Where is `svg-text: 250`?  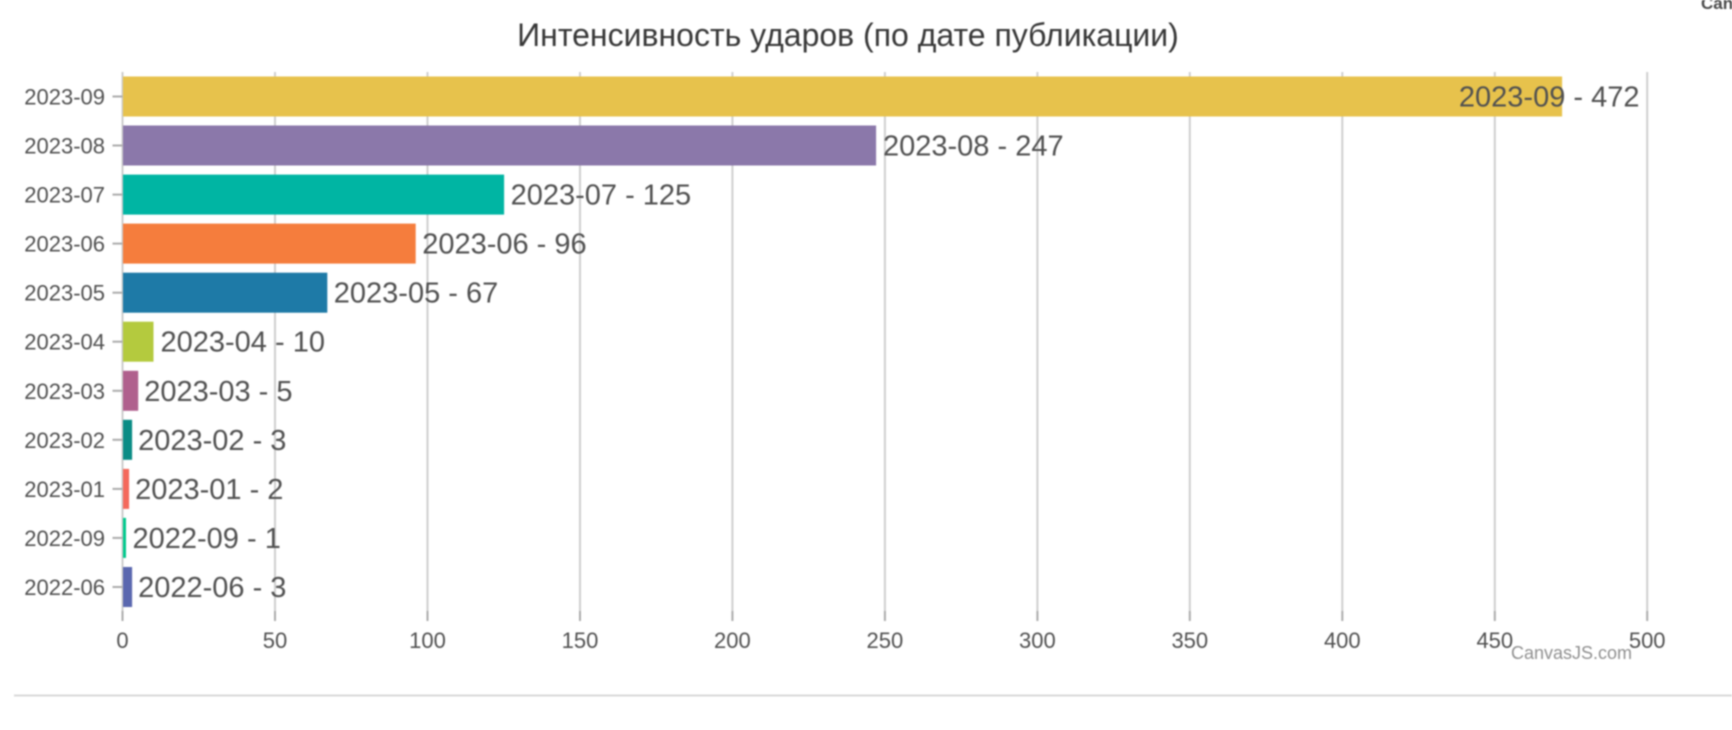
svg-text: 250 is located at coordinates (885, 640).